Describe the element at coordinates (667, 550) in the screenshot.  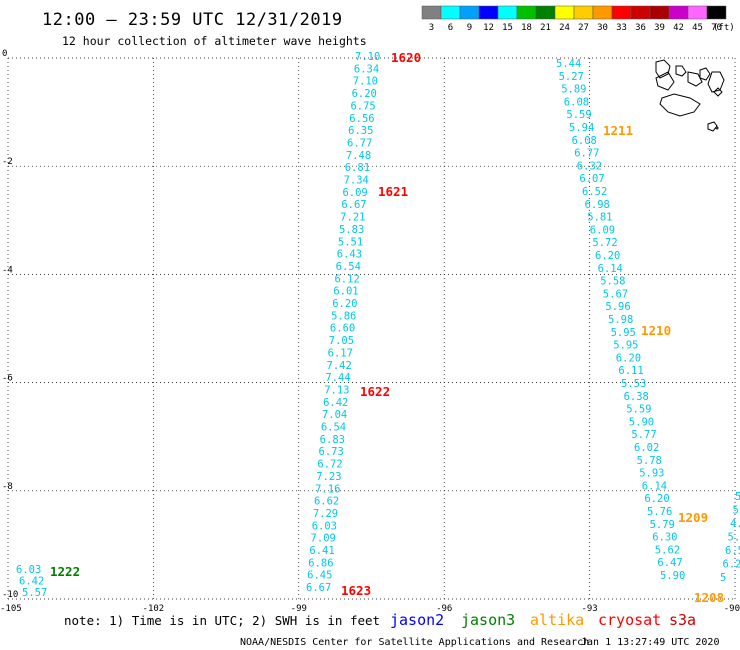
I see `wave-height-value: 5.62` at that location.